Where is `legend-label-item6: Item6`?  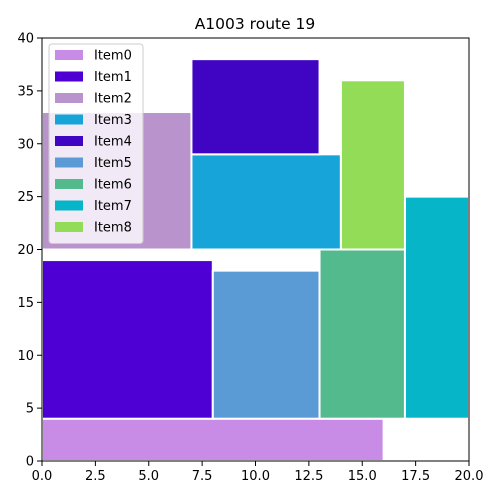
legend-label-item6: Item6 is located at coordinates (113, 185).